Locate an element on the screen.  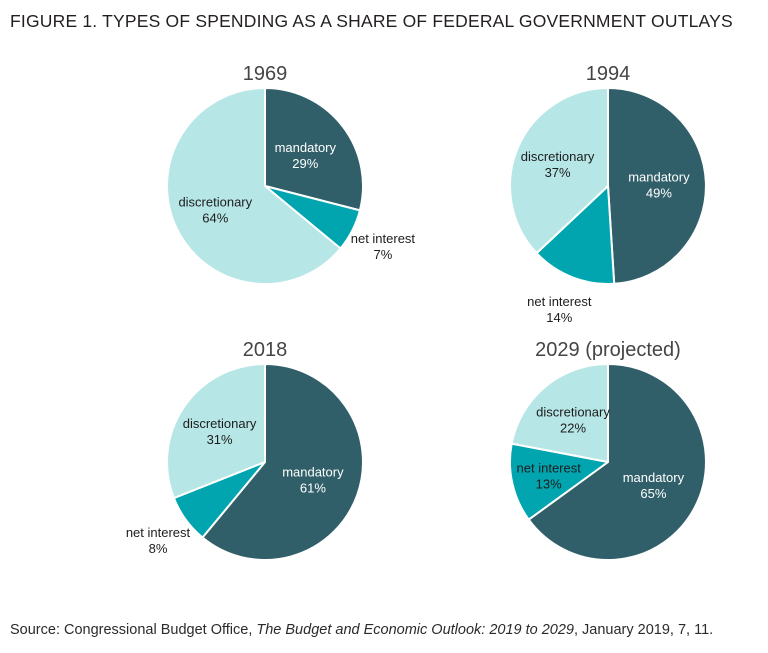
slice-label-2029-projected--mandatory: mandatory 65% is located at coordinates (654, 485).